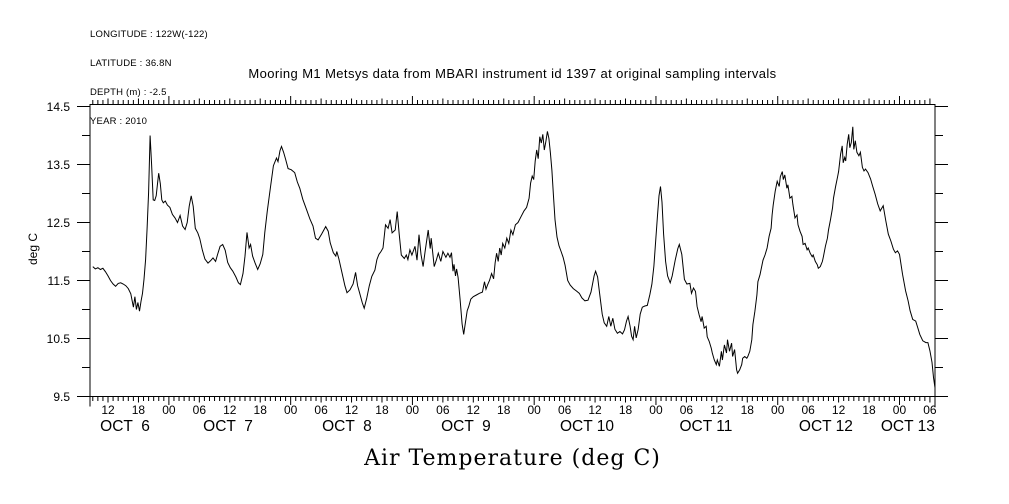 The image size is (1009, 504). Describe the element at coordinates (466, 426) in the screenshot. I see `date-label: OCT 9` at that location.